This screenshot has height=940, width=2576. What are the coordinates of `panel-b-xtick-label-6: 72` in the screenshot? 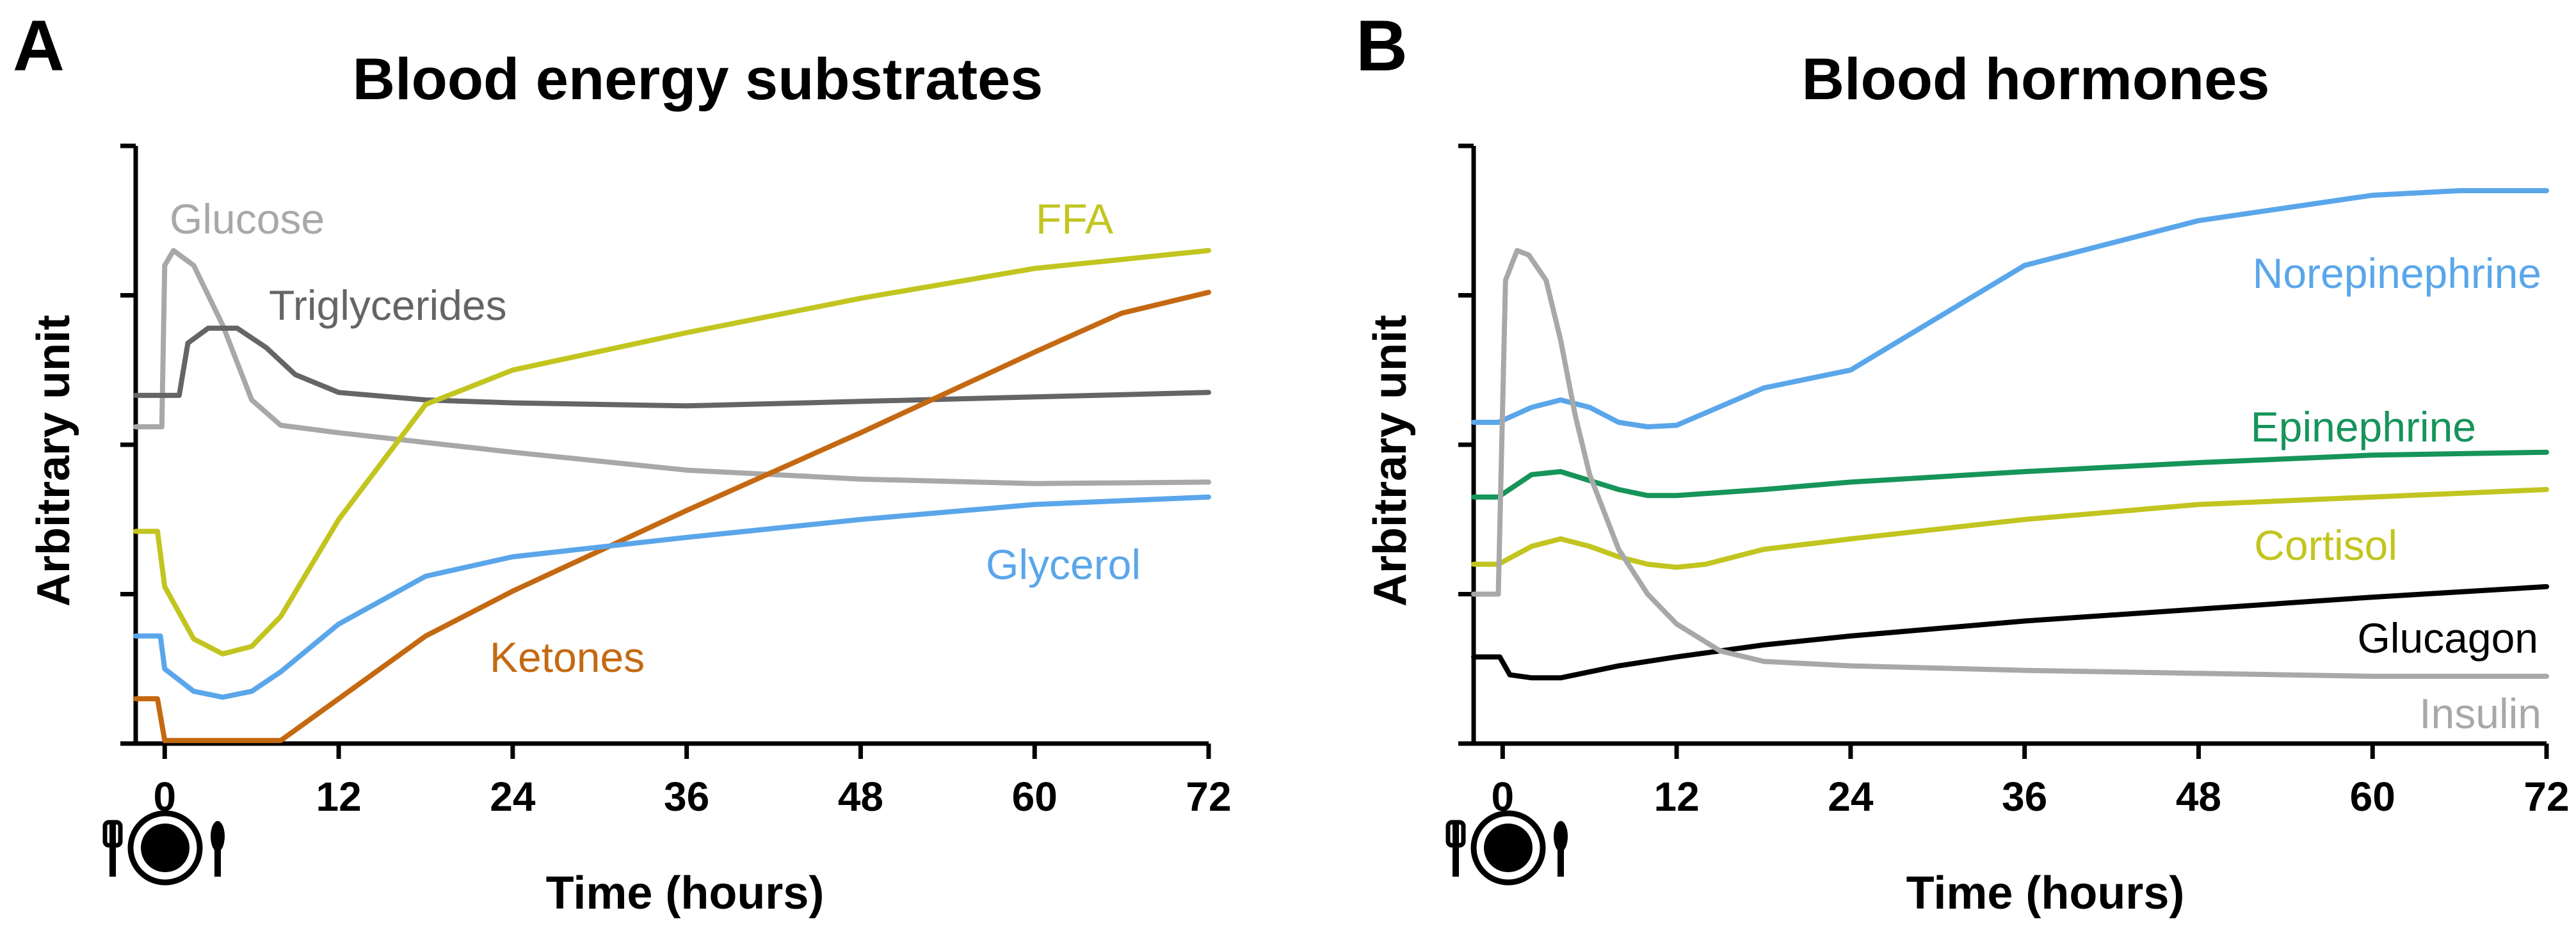 It's located at (2546, 797).